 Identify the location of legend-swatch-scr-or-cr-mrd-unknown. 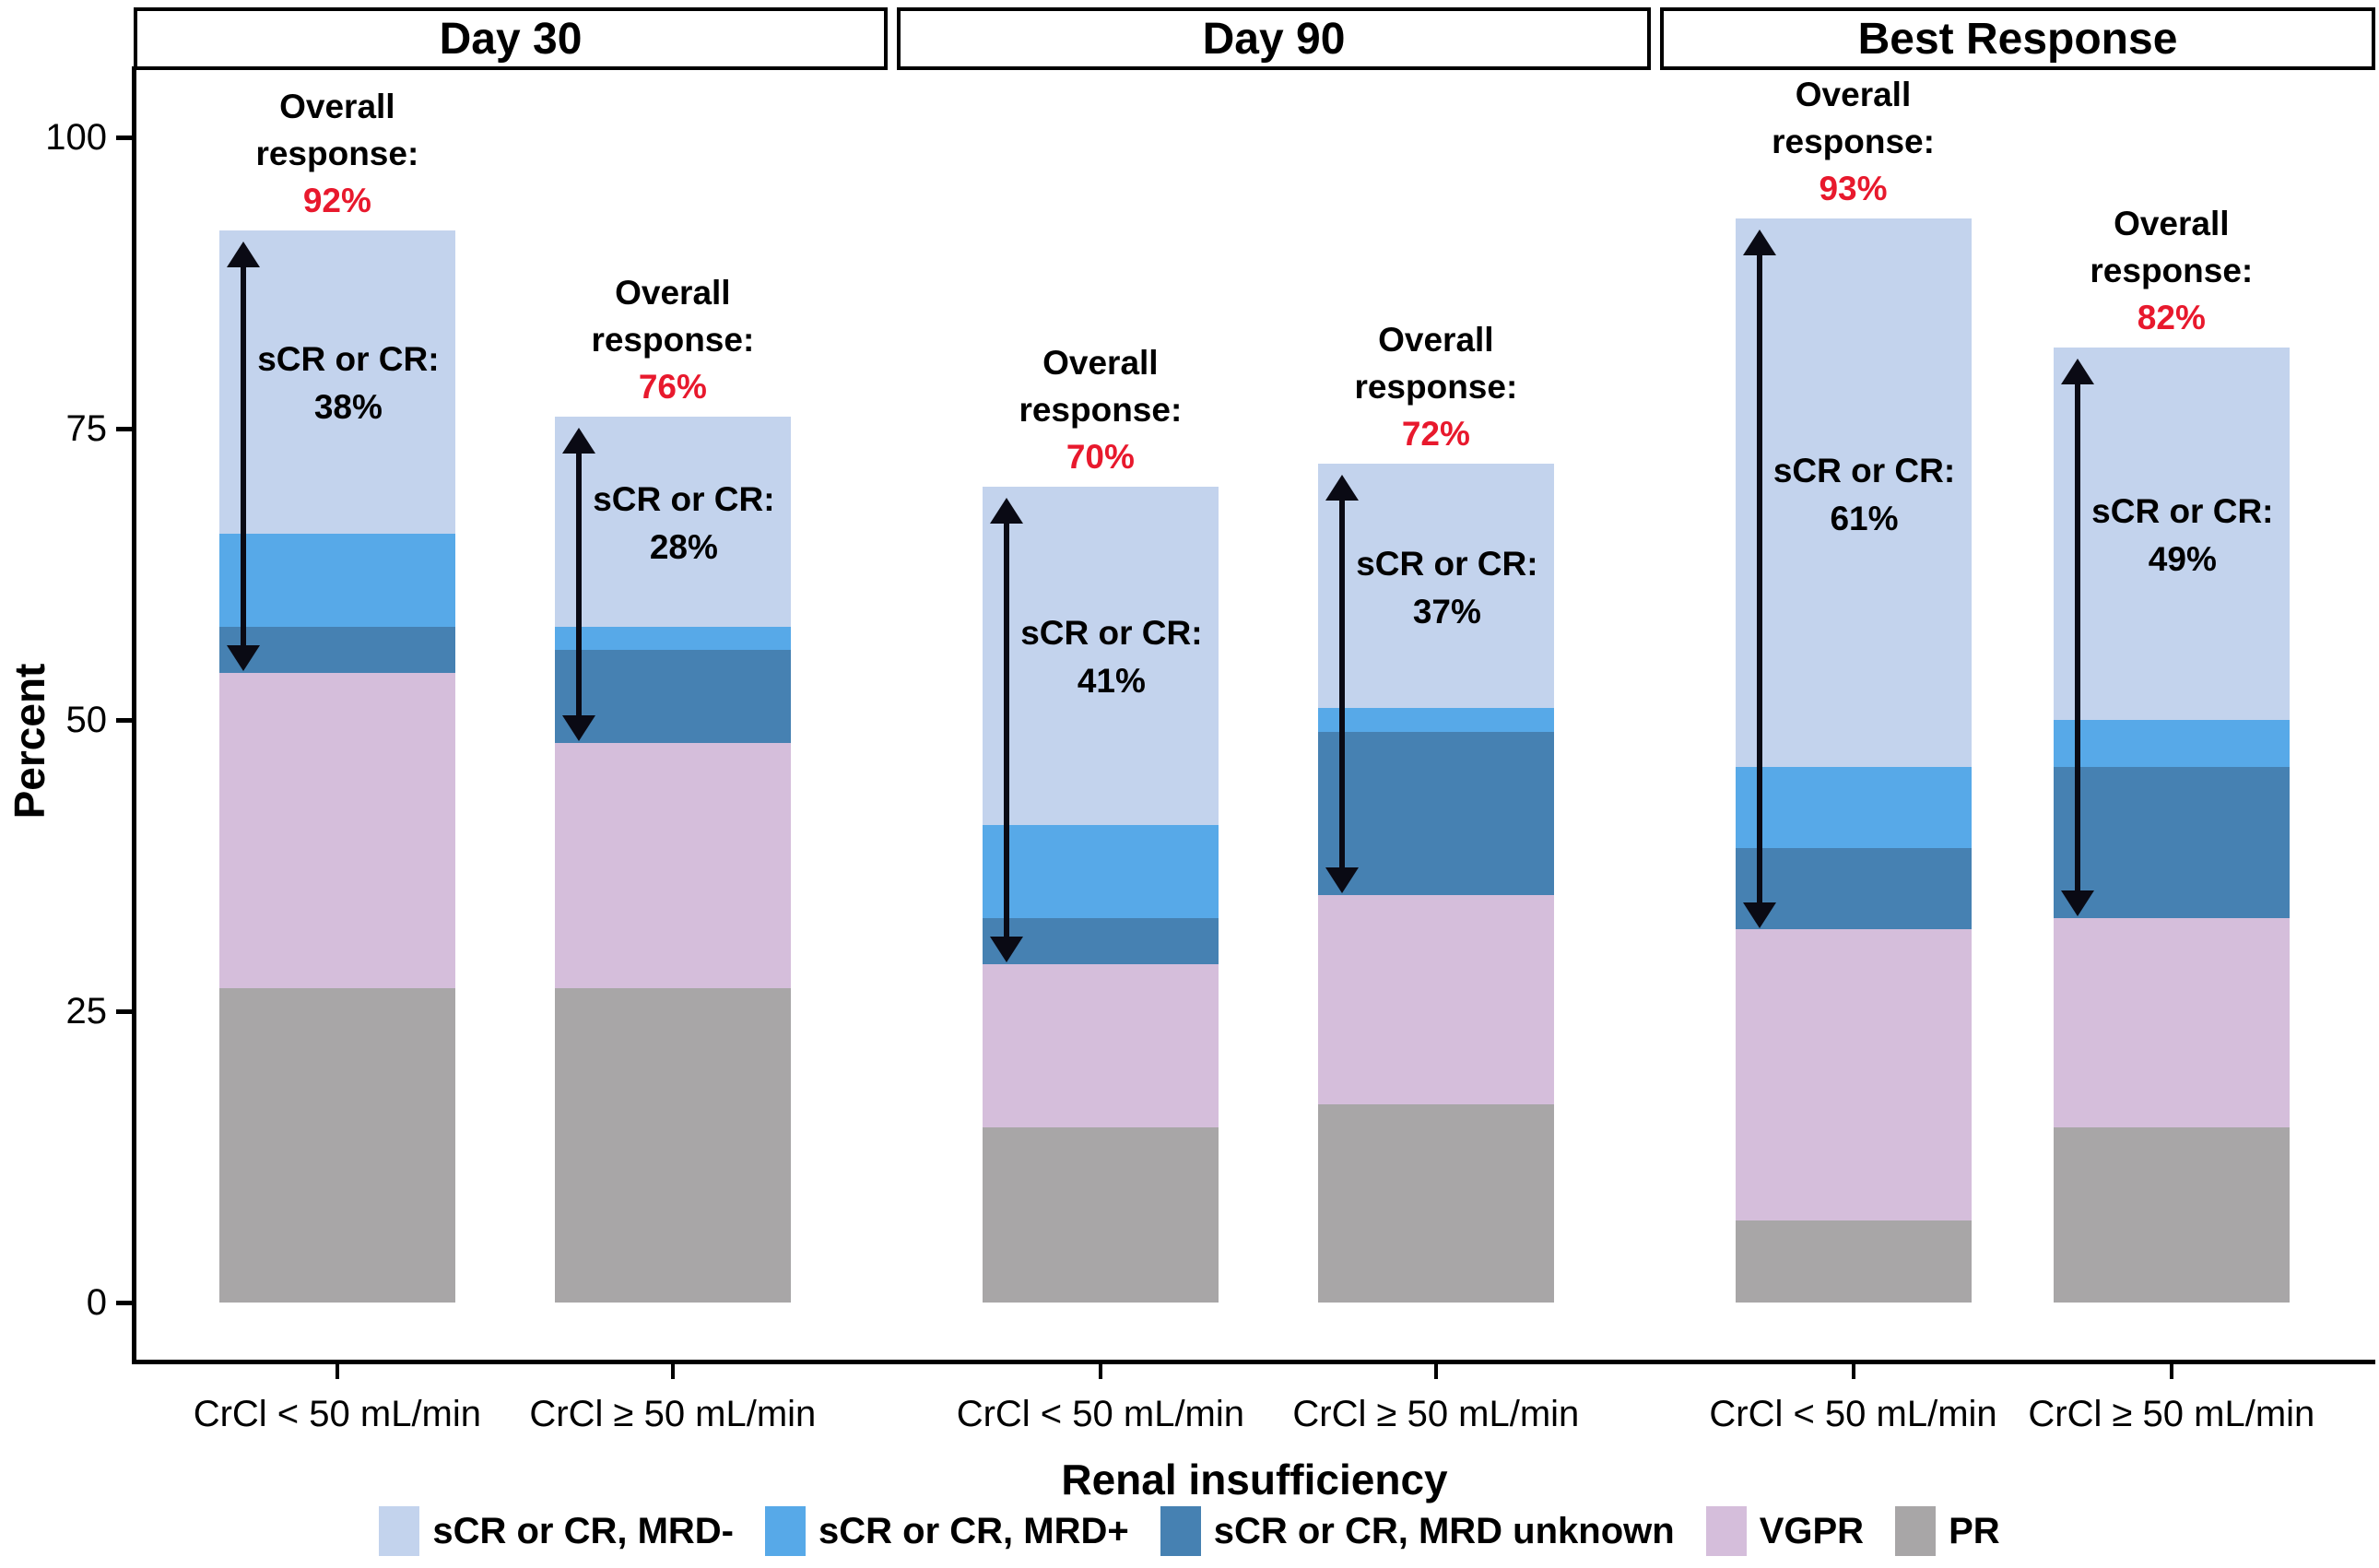
(1180, 1531).